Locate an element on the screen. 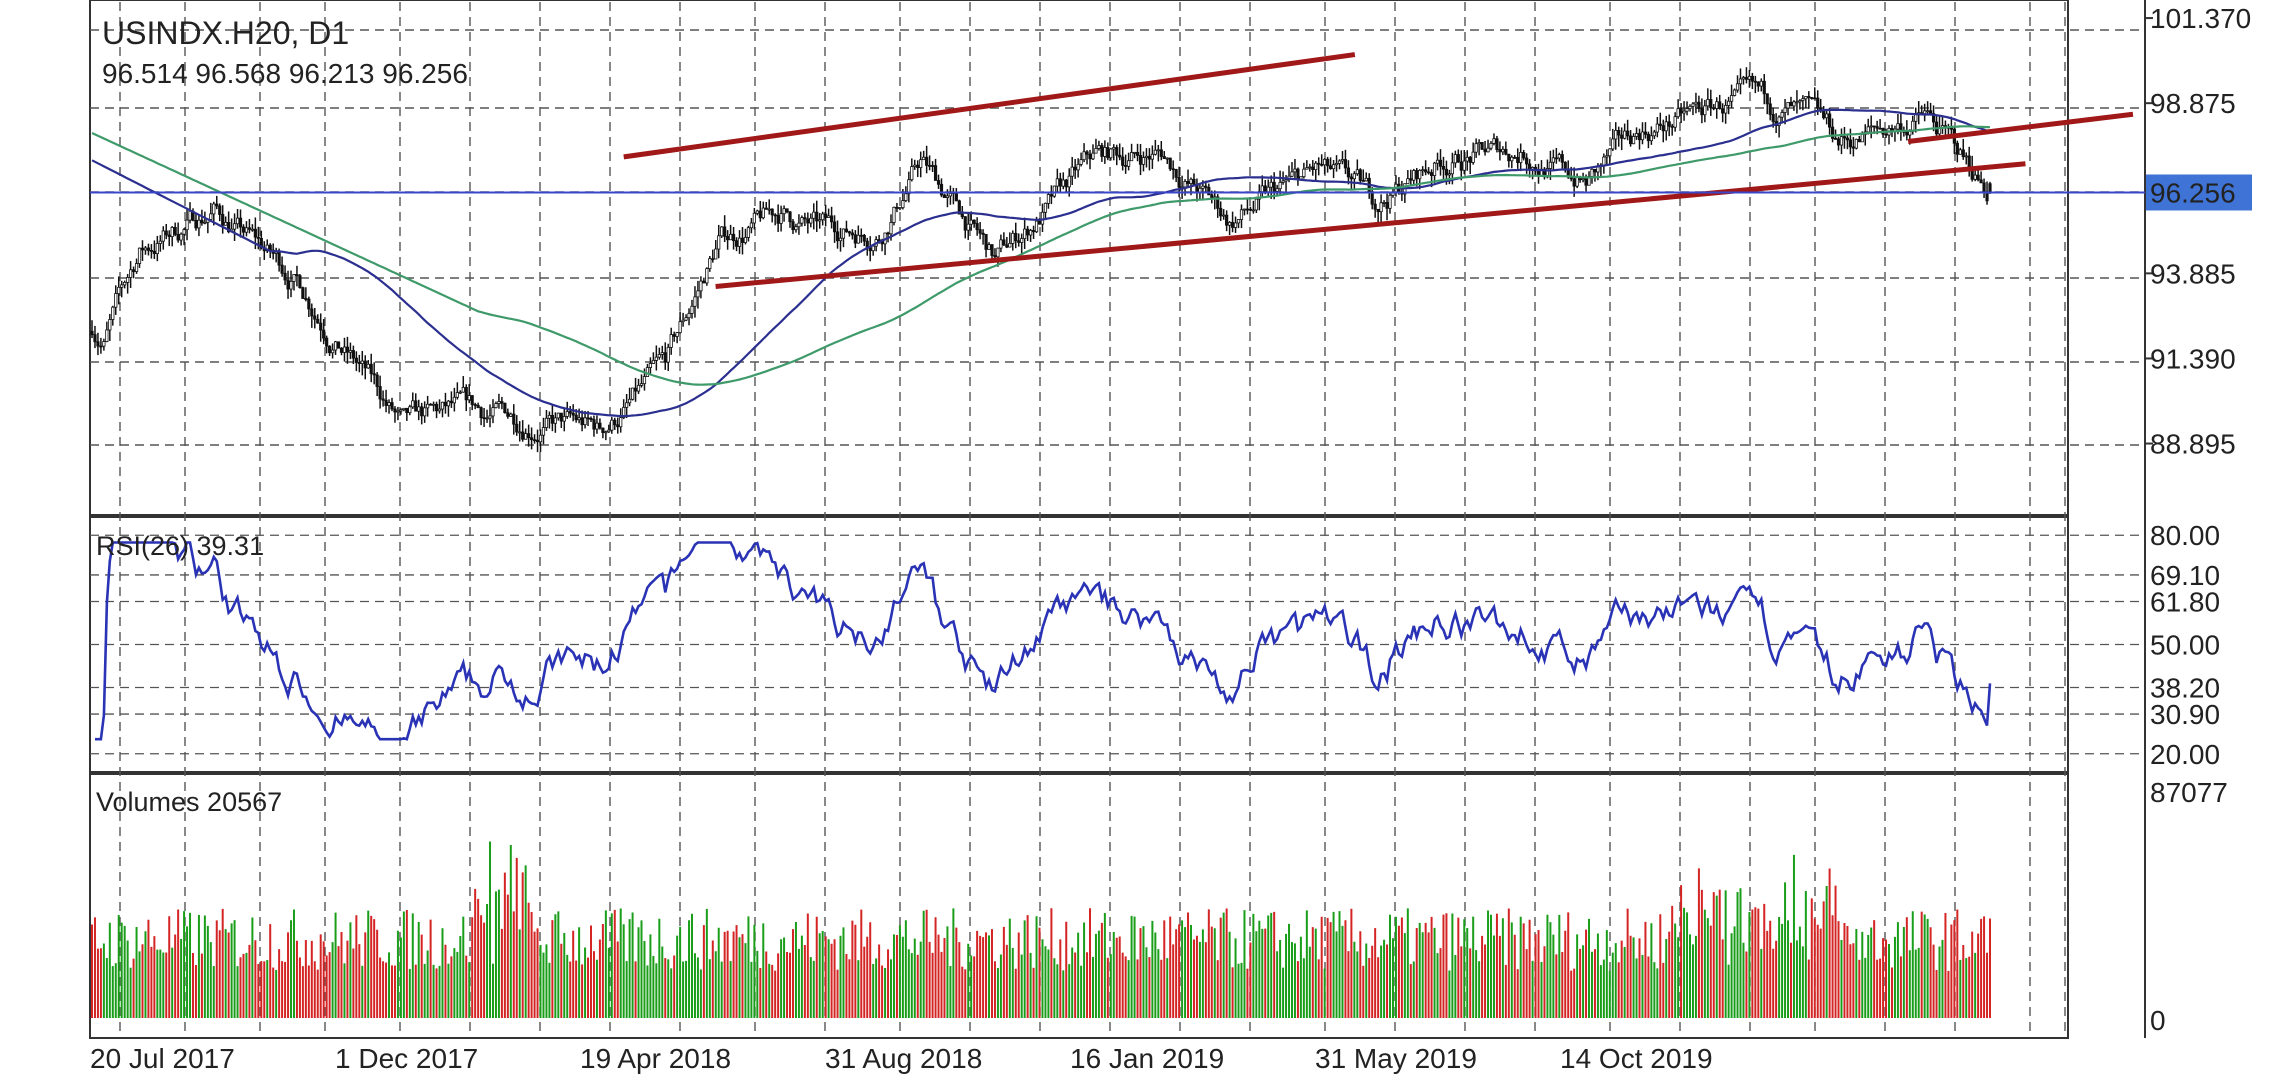 This screenshot has width=2280, height=1080. rsi-level-label: 30.90 is located at coordinates (2185, 714).